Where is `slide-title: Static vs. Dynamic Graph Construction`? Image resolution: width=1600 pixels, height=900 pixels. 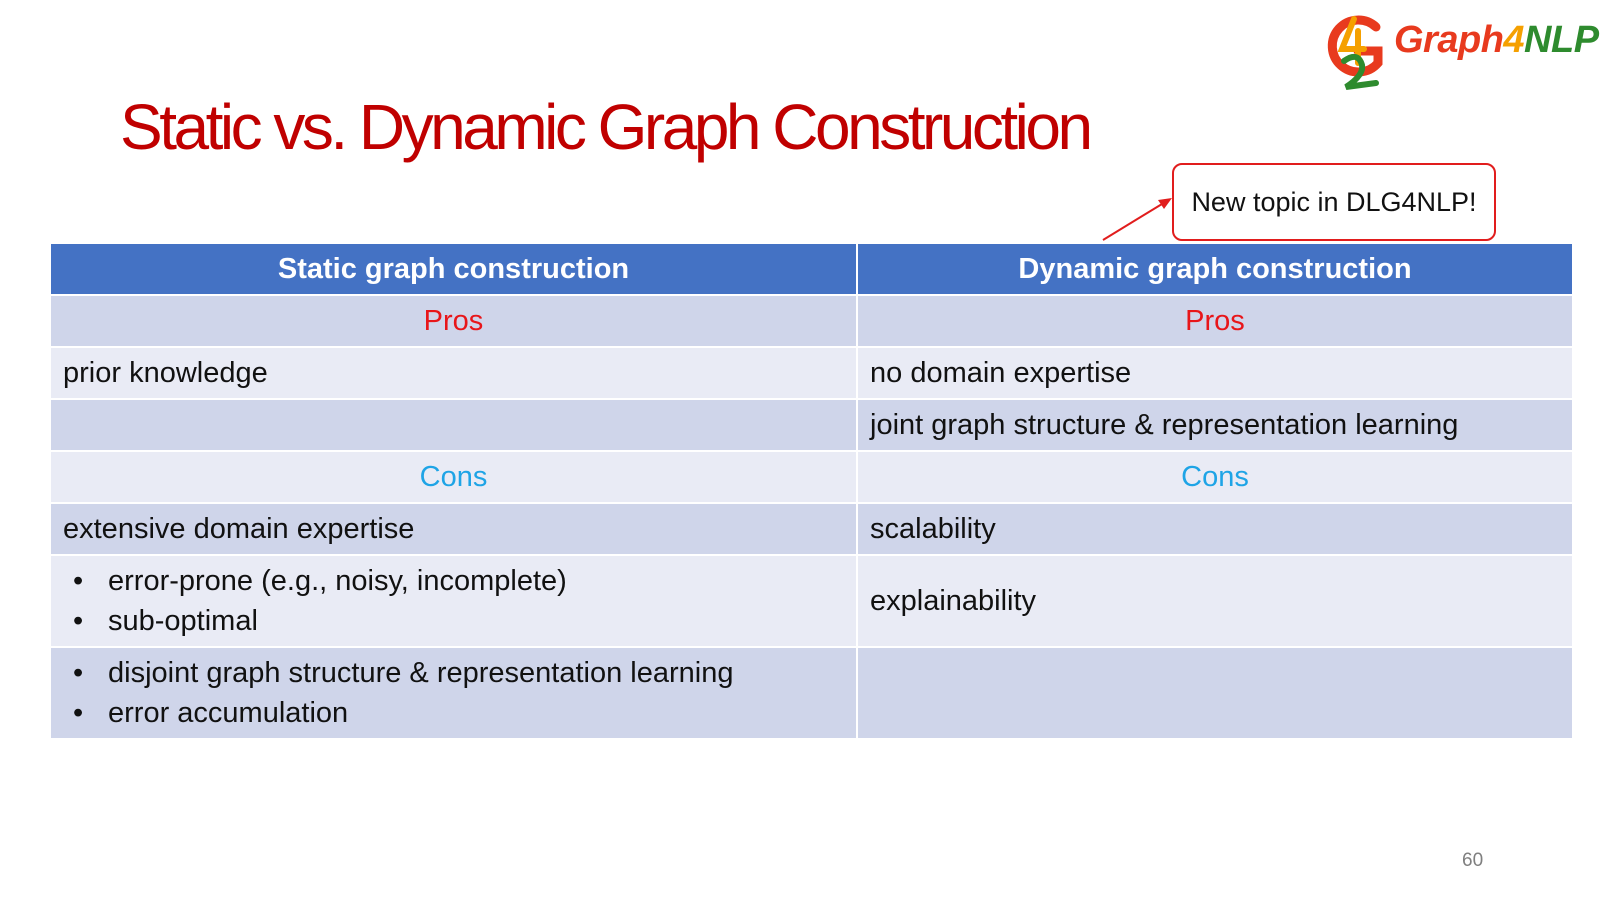
slide-title: Static vs. Dynamic Graph Construction is located at coordinates (606, 127).